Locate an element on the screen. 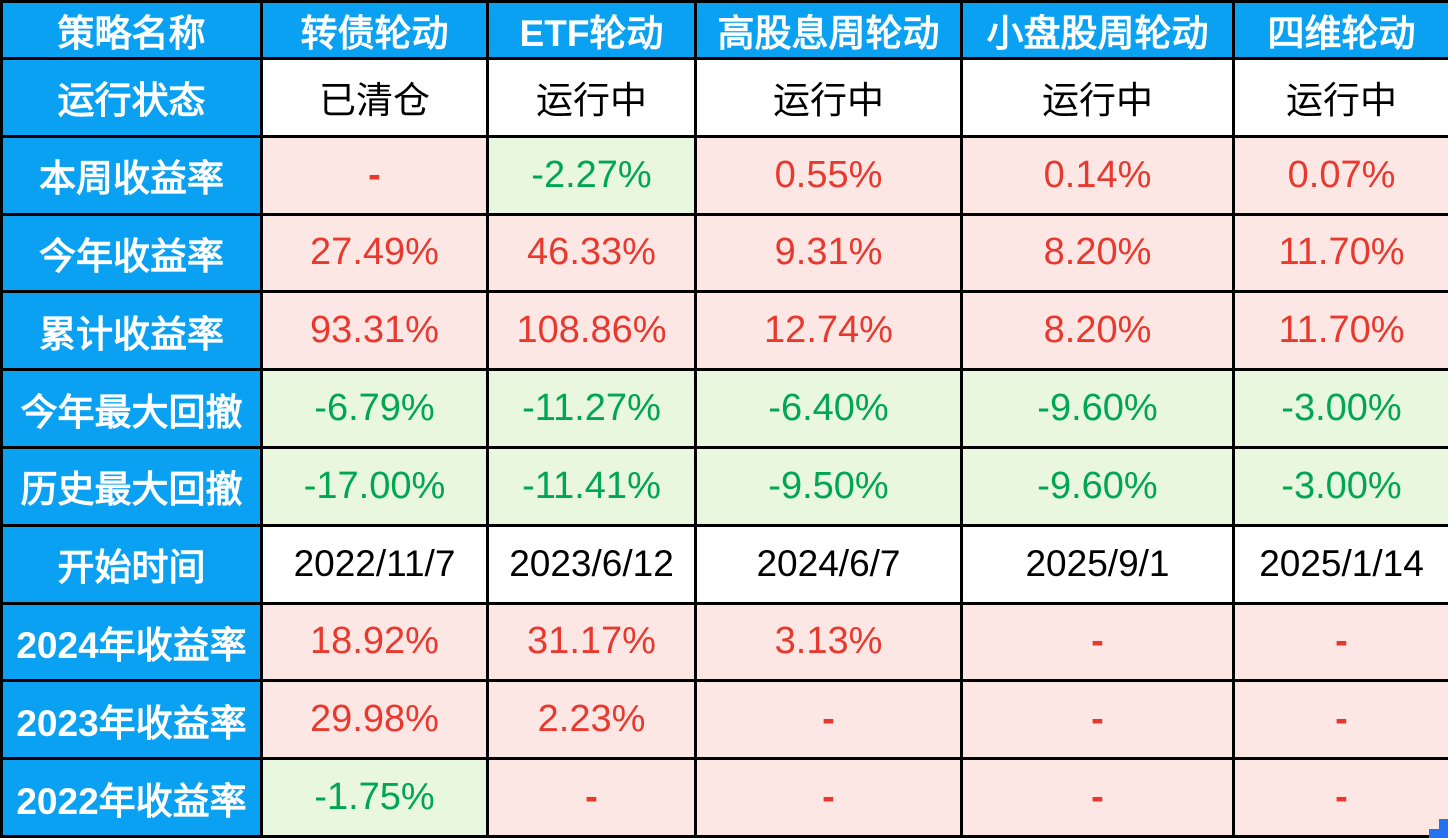  row-label-cell: 2023年收益率 is located at coordinates (131, 720).